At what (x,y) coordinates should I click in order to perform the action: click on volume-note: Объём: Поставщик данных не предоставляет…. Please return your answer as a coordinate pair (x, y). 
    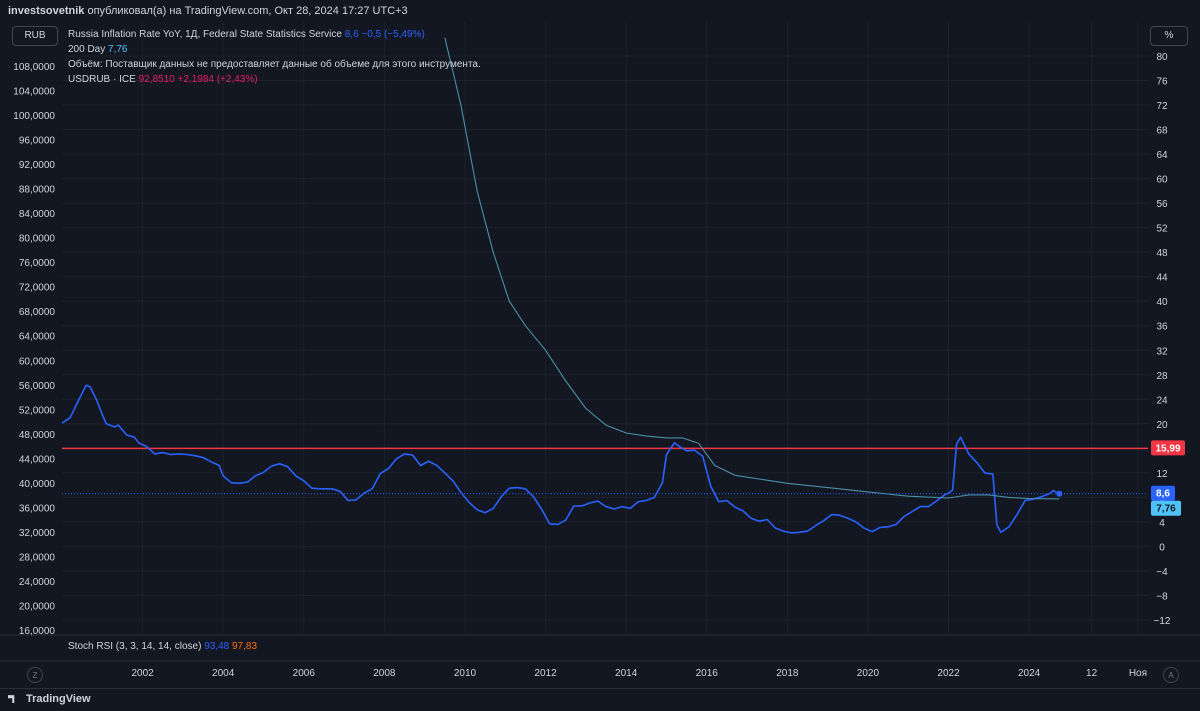
    Looking at the image, I should click on (274, 64).